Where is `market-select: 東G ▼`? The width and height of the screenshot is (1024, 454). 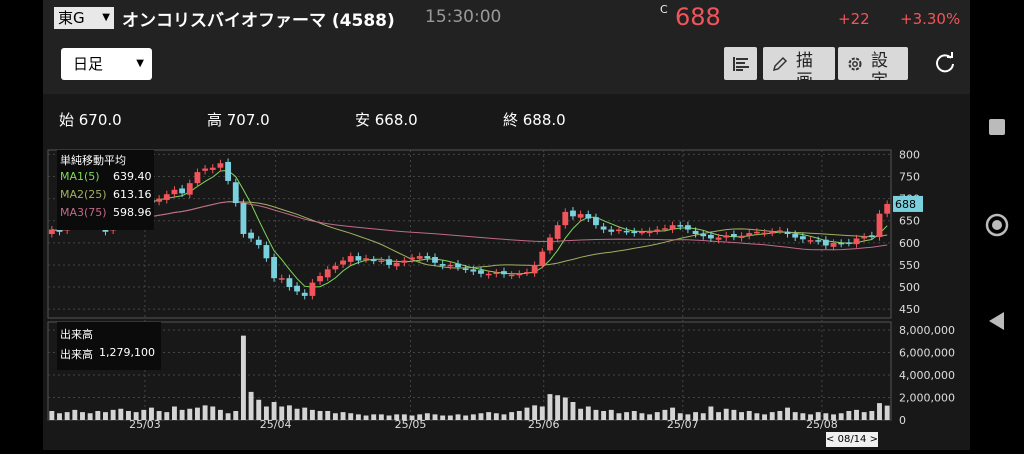 market-select: 東G ▼ is located at coordinates (84, 18).